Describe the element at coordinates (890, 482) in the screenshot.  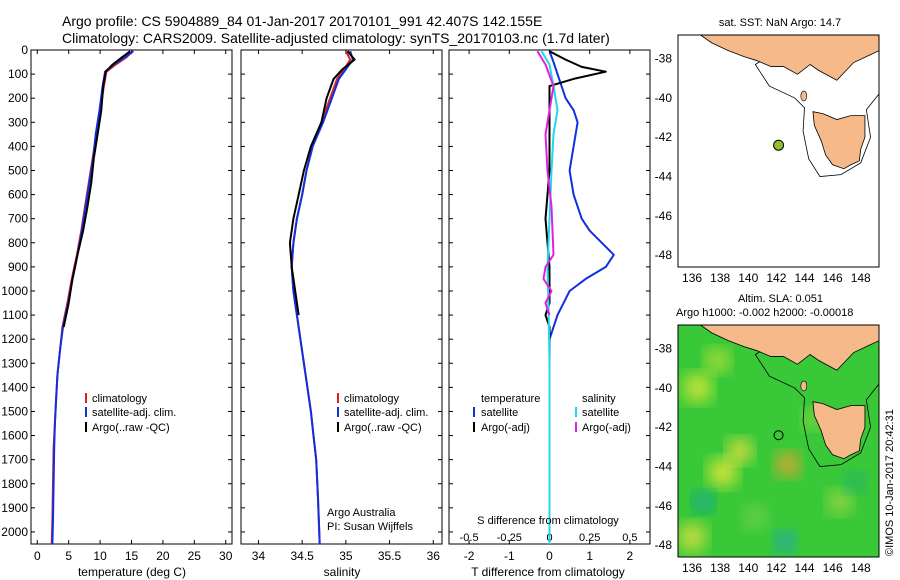
I see `credit-text: ©IMOS 10-Jan-2017 20:42:31` at that location.